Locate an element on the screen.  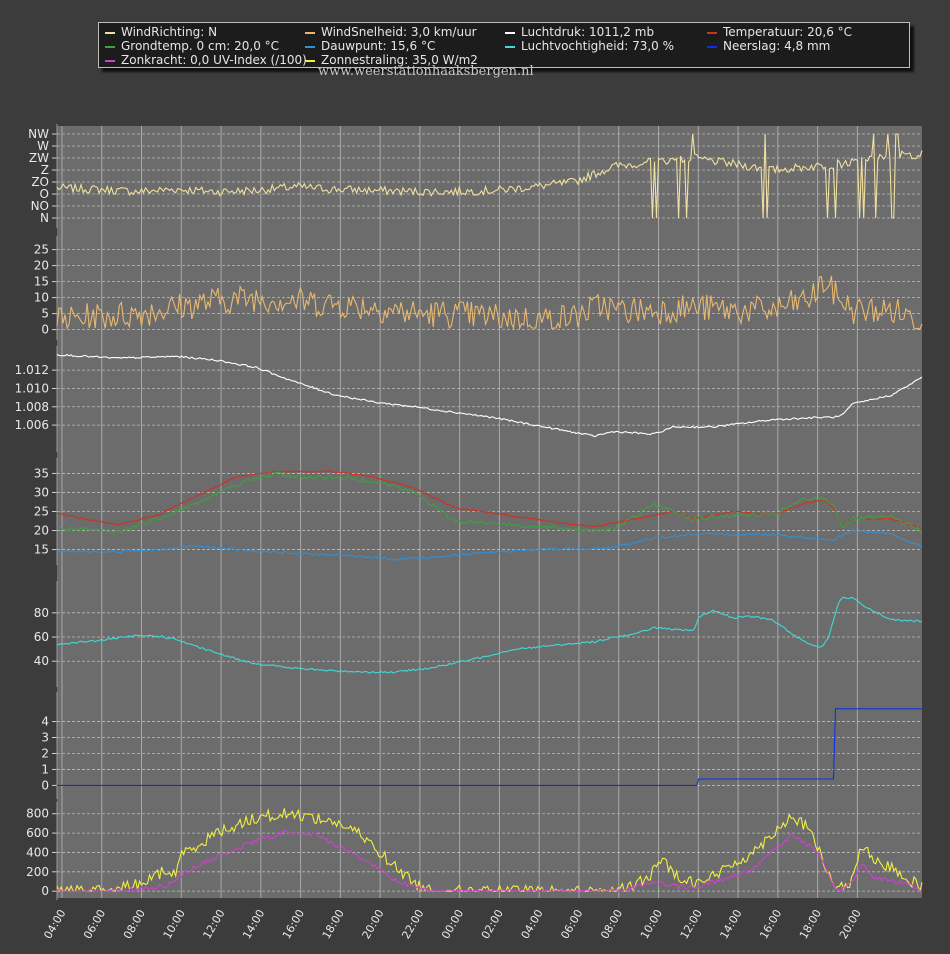
y-tick-label: NW is located at coordinates (38, 134).